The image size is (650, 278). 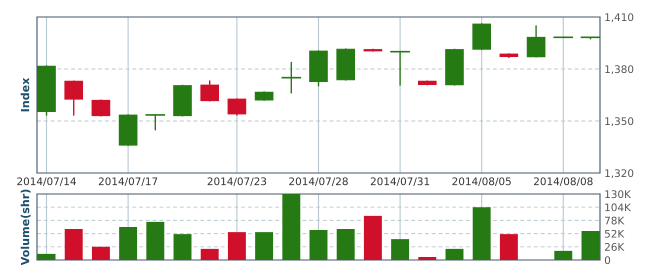 I want to click on y-tick-label: 0, so click(x=607, y=260).